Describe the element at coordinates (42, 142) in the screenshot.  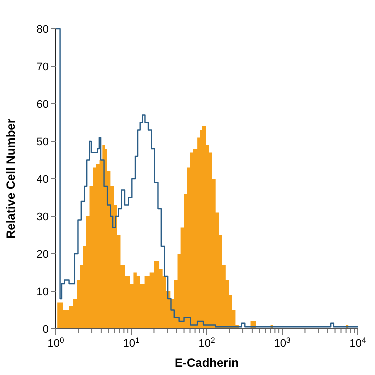
I see `y-tick-label: 50` at that location.